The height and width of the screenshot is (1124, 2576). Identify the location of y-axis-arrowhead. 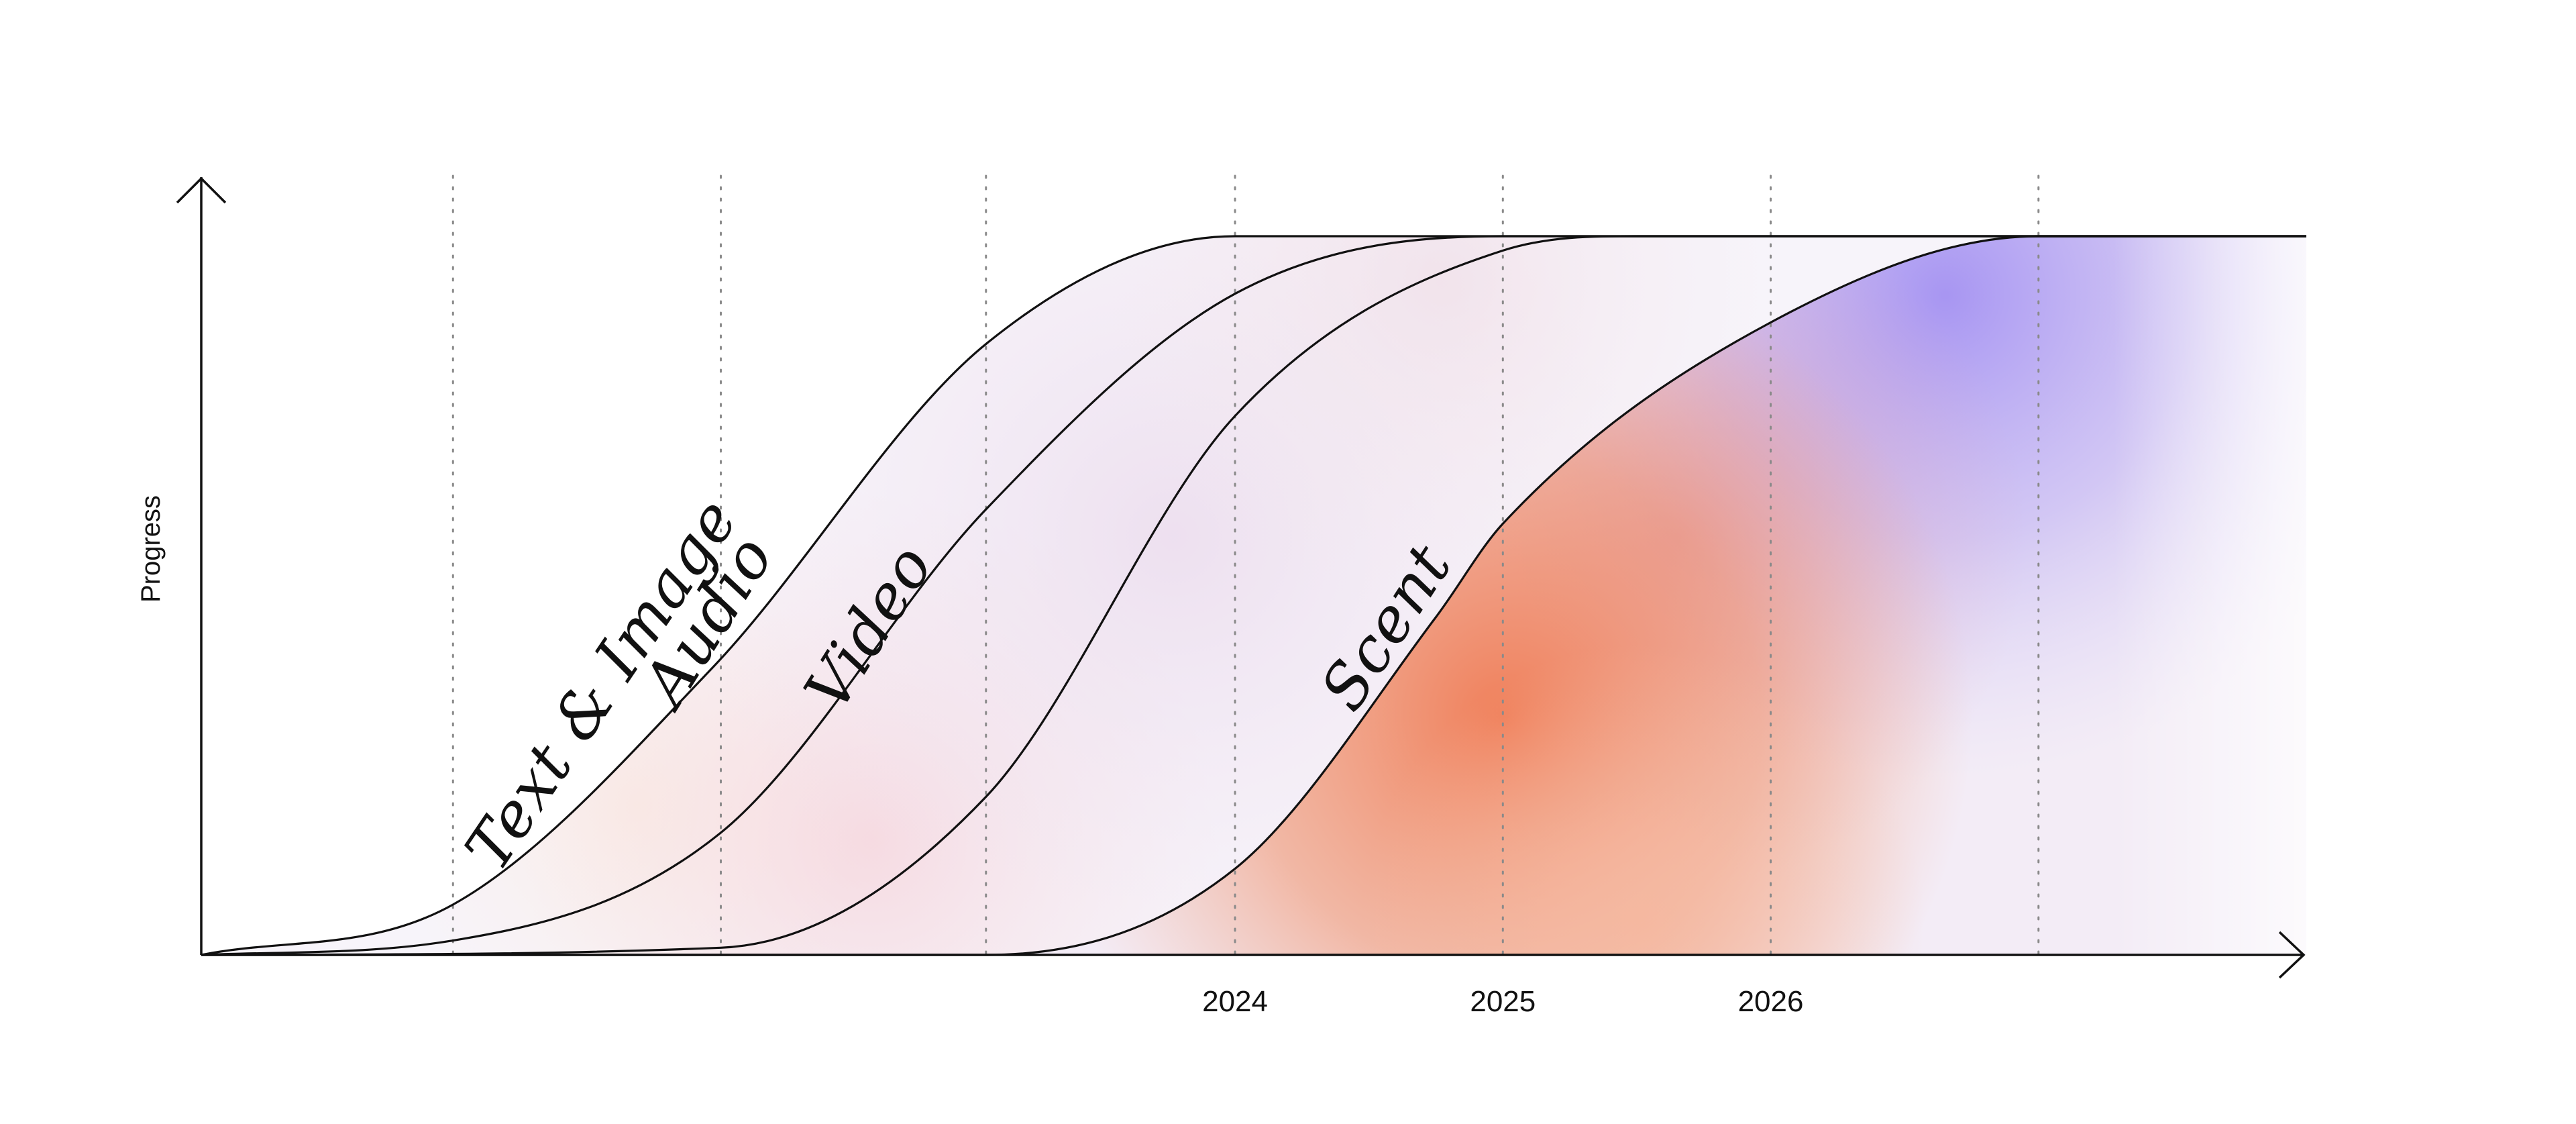
(201, 190).